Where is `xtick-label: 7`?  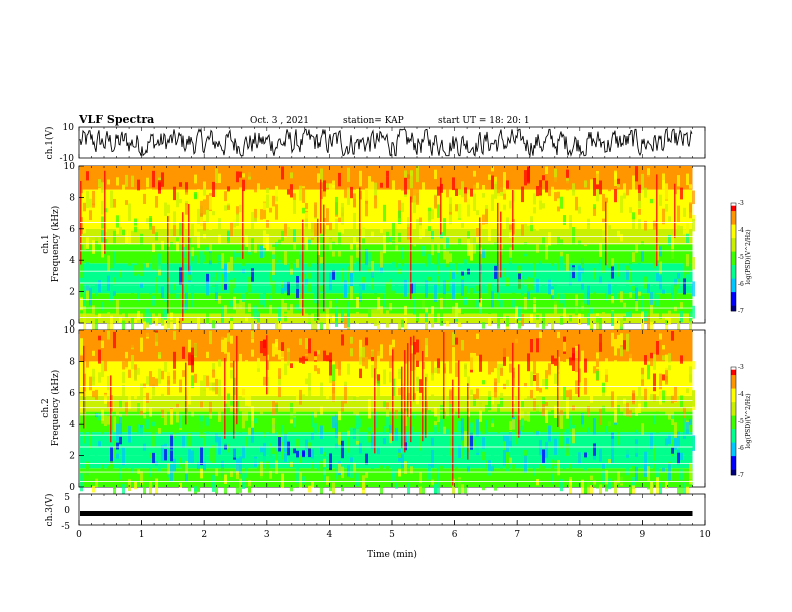
xtick-label: 7 is located at coordinates (517, 535).